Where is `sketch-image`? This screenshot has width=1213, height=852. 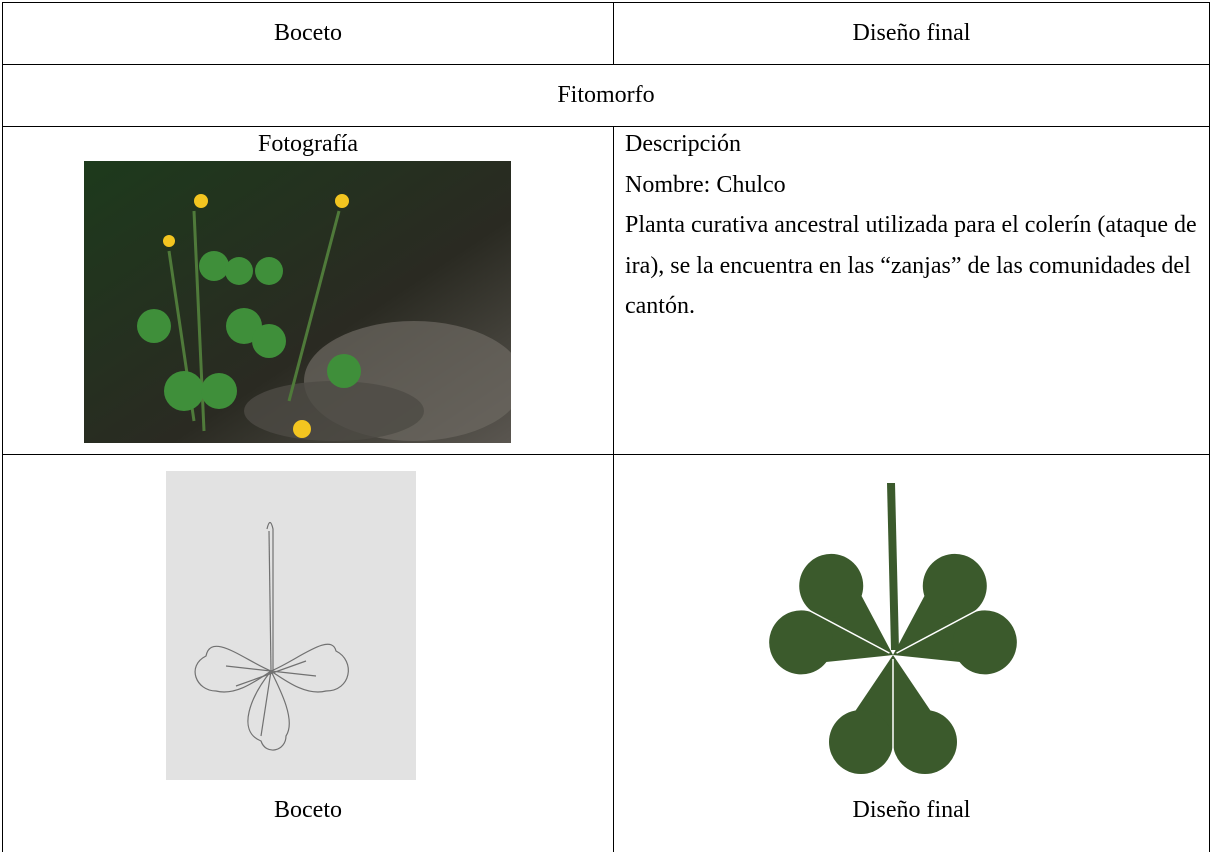
sketch-image is located at coordinates (291, 625).